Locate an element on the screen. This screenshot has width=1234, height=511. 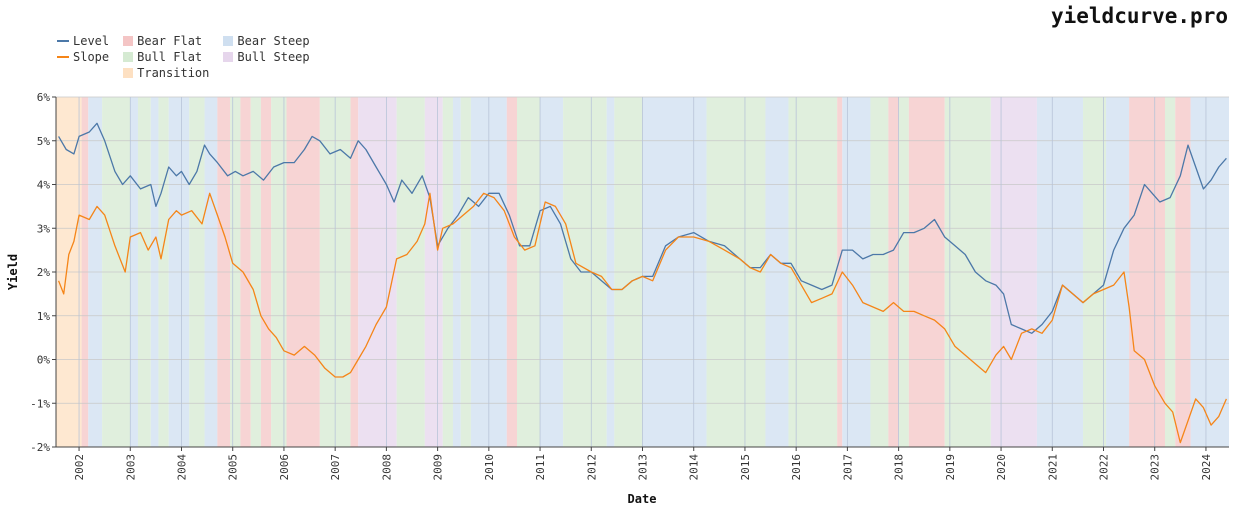
legend-item-bull-steep: Bull Steep is located at coordinates (266, 57).